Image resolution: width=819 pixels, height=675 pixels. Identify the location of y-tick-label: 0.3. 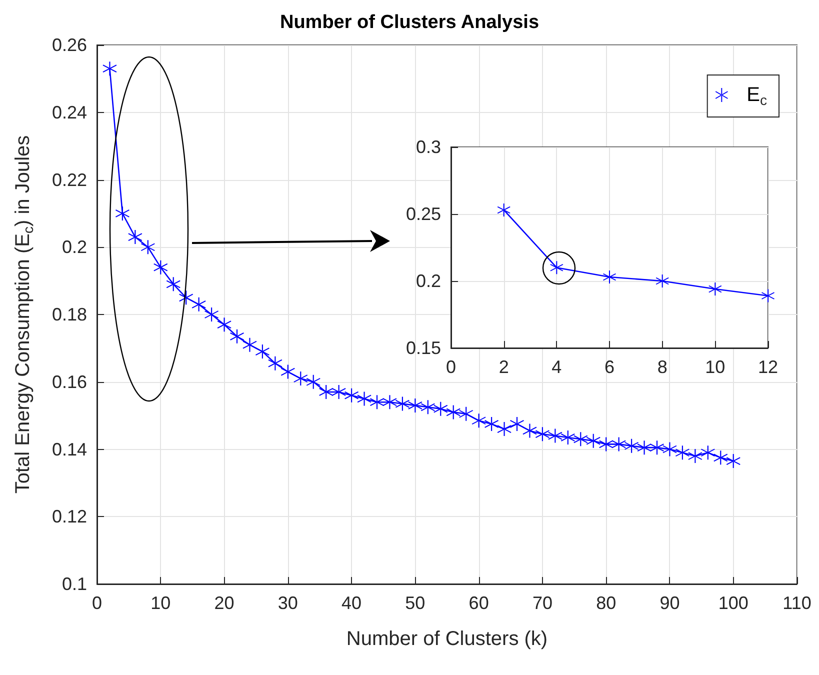
(428, 147).